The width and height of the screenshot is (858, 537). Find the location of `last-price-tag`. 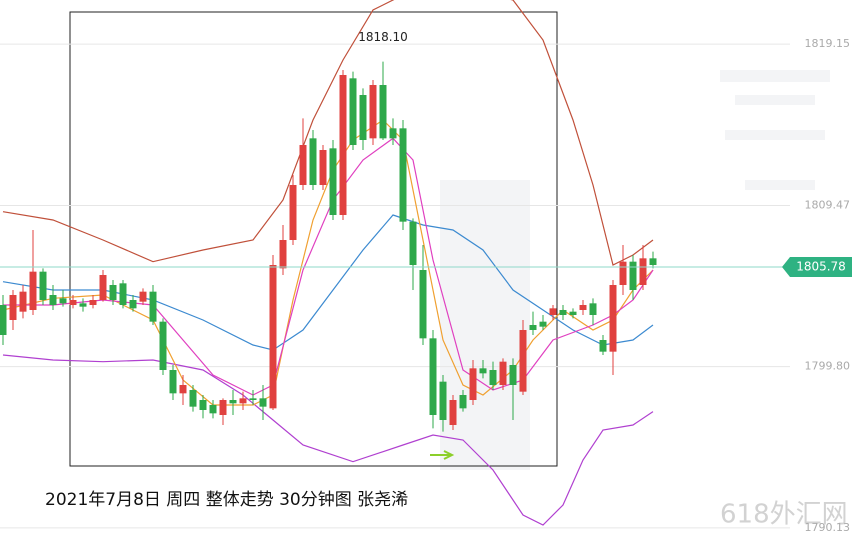

last-price-tag is located at coordinates (817, 267).